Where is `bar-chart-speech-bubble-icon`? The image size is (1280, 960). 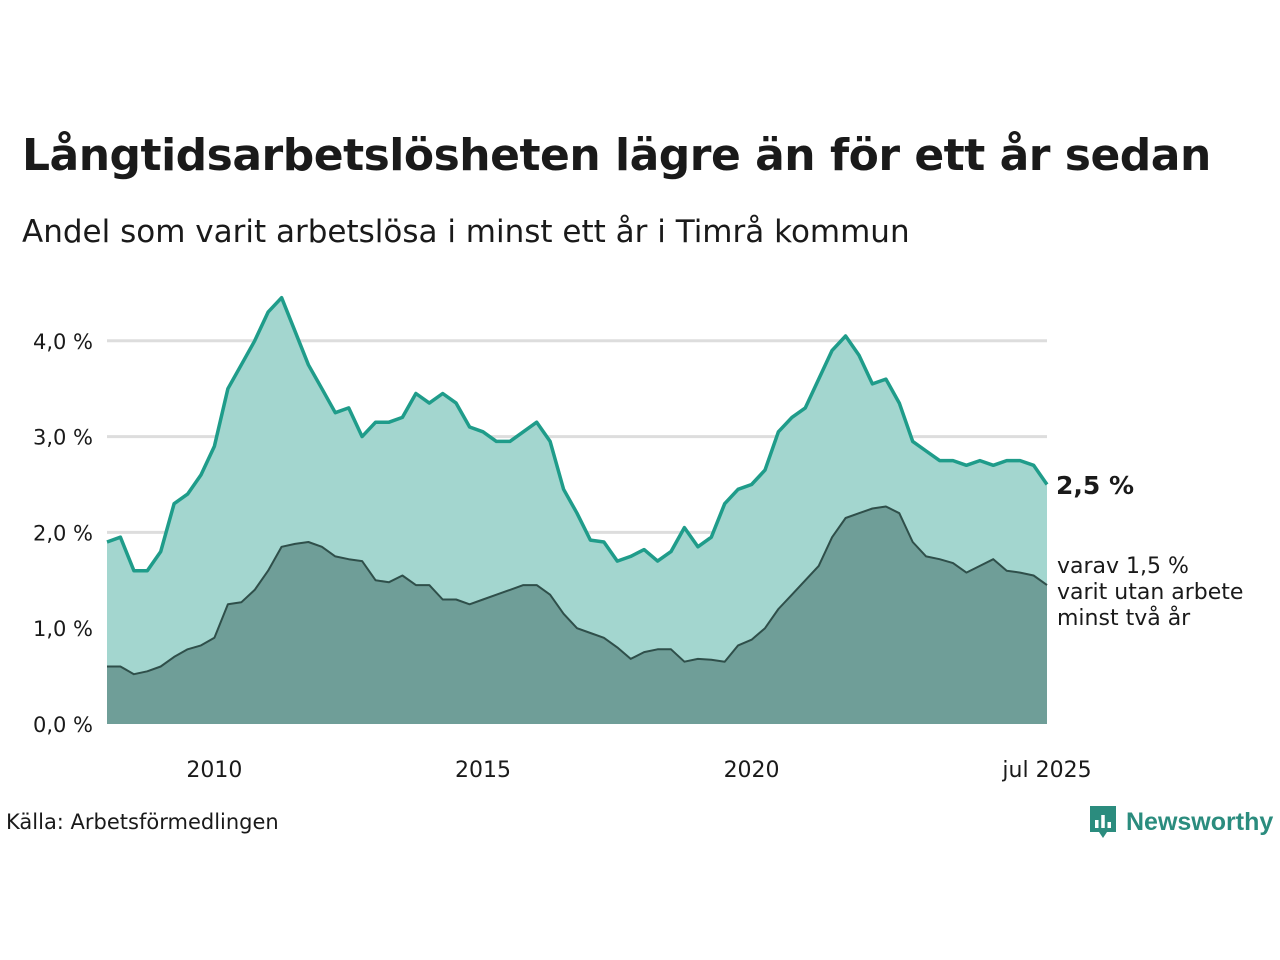 bar-chart-speech-bubble-icon is located at coordinates (1103, 822).